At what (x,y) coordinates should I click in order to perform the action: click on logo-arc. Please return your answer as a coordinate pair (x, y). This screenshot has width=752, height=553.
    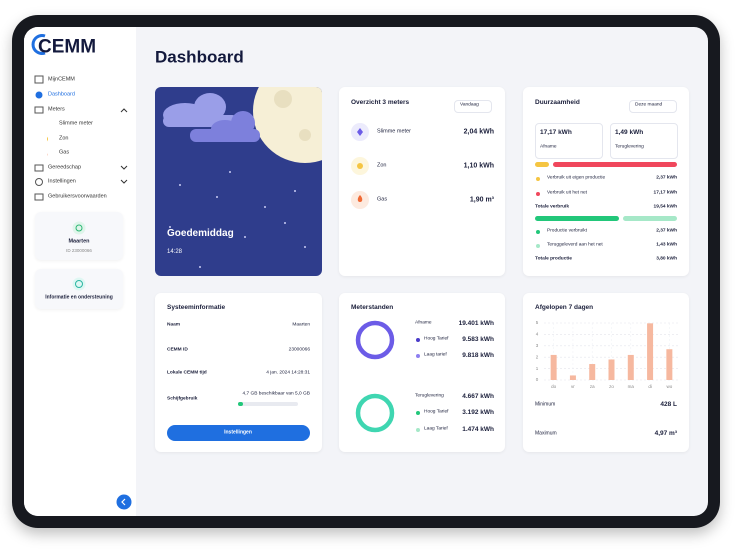
    Looking at the image, I should click on (38, 44).